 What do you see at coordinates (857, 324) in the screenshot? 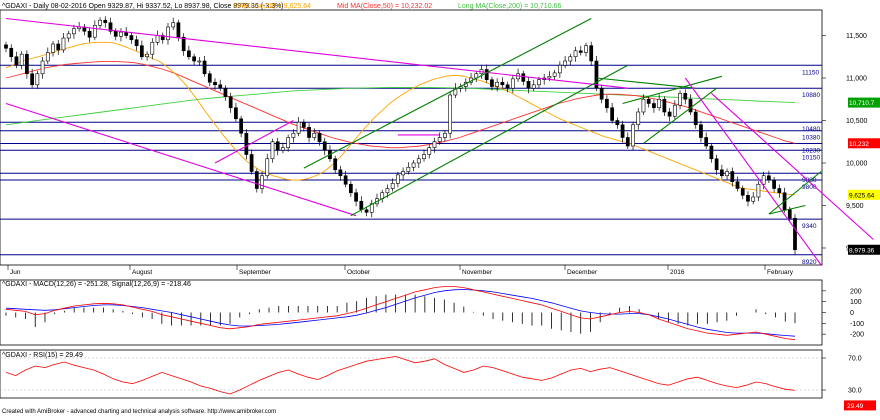
I see `macd-y-tick-label: -100` at bounding box center [857, 324].